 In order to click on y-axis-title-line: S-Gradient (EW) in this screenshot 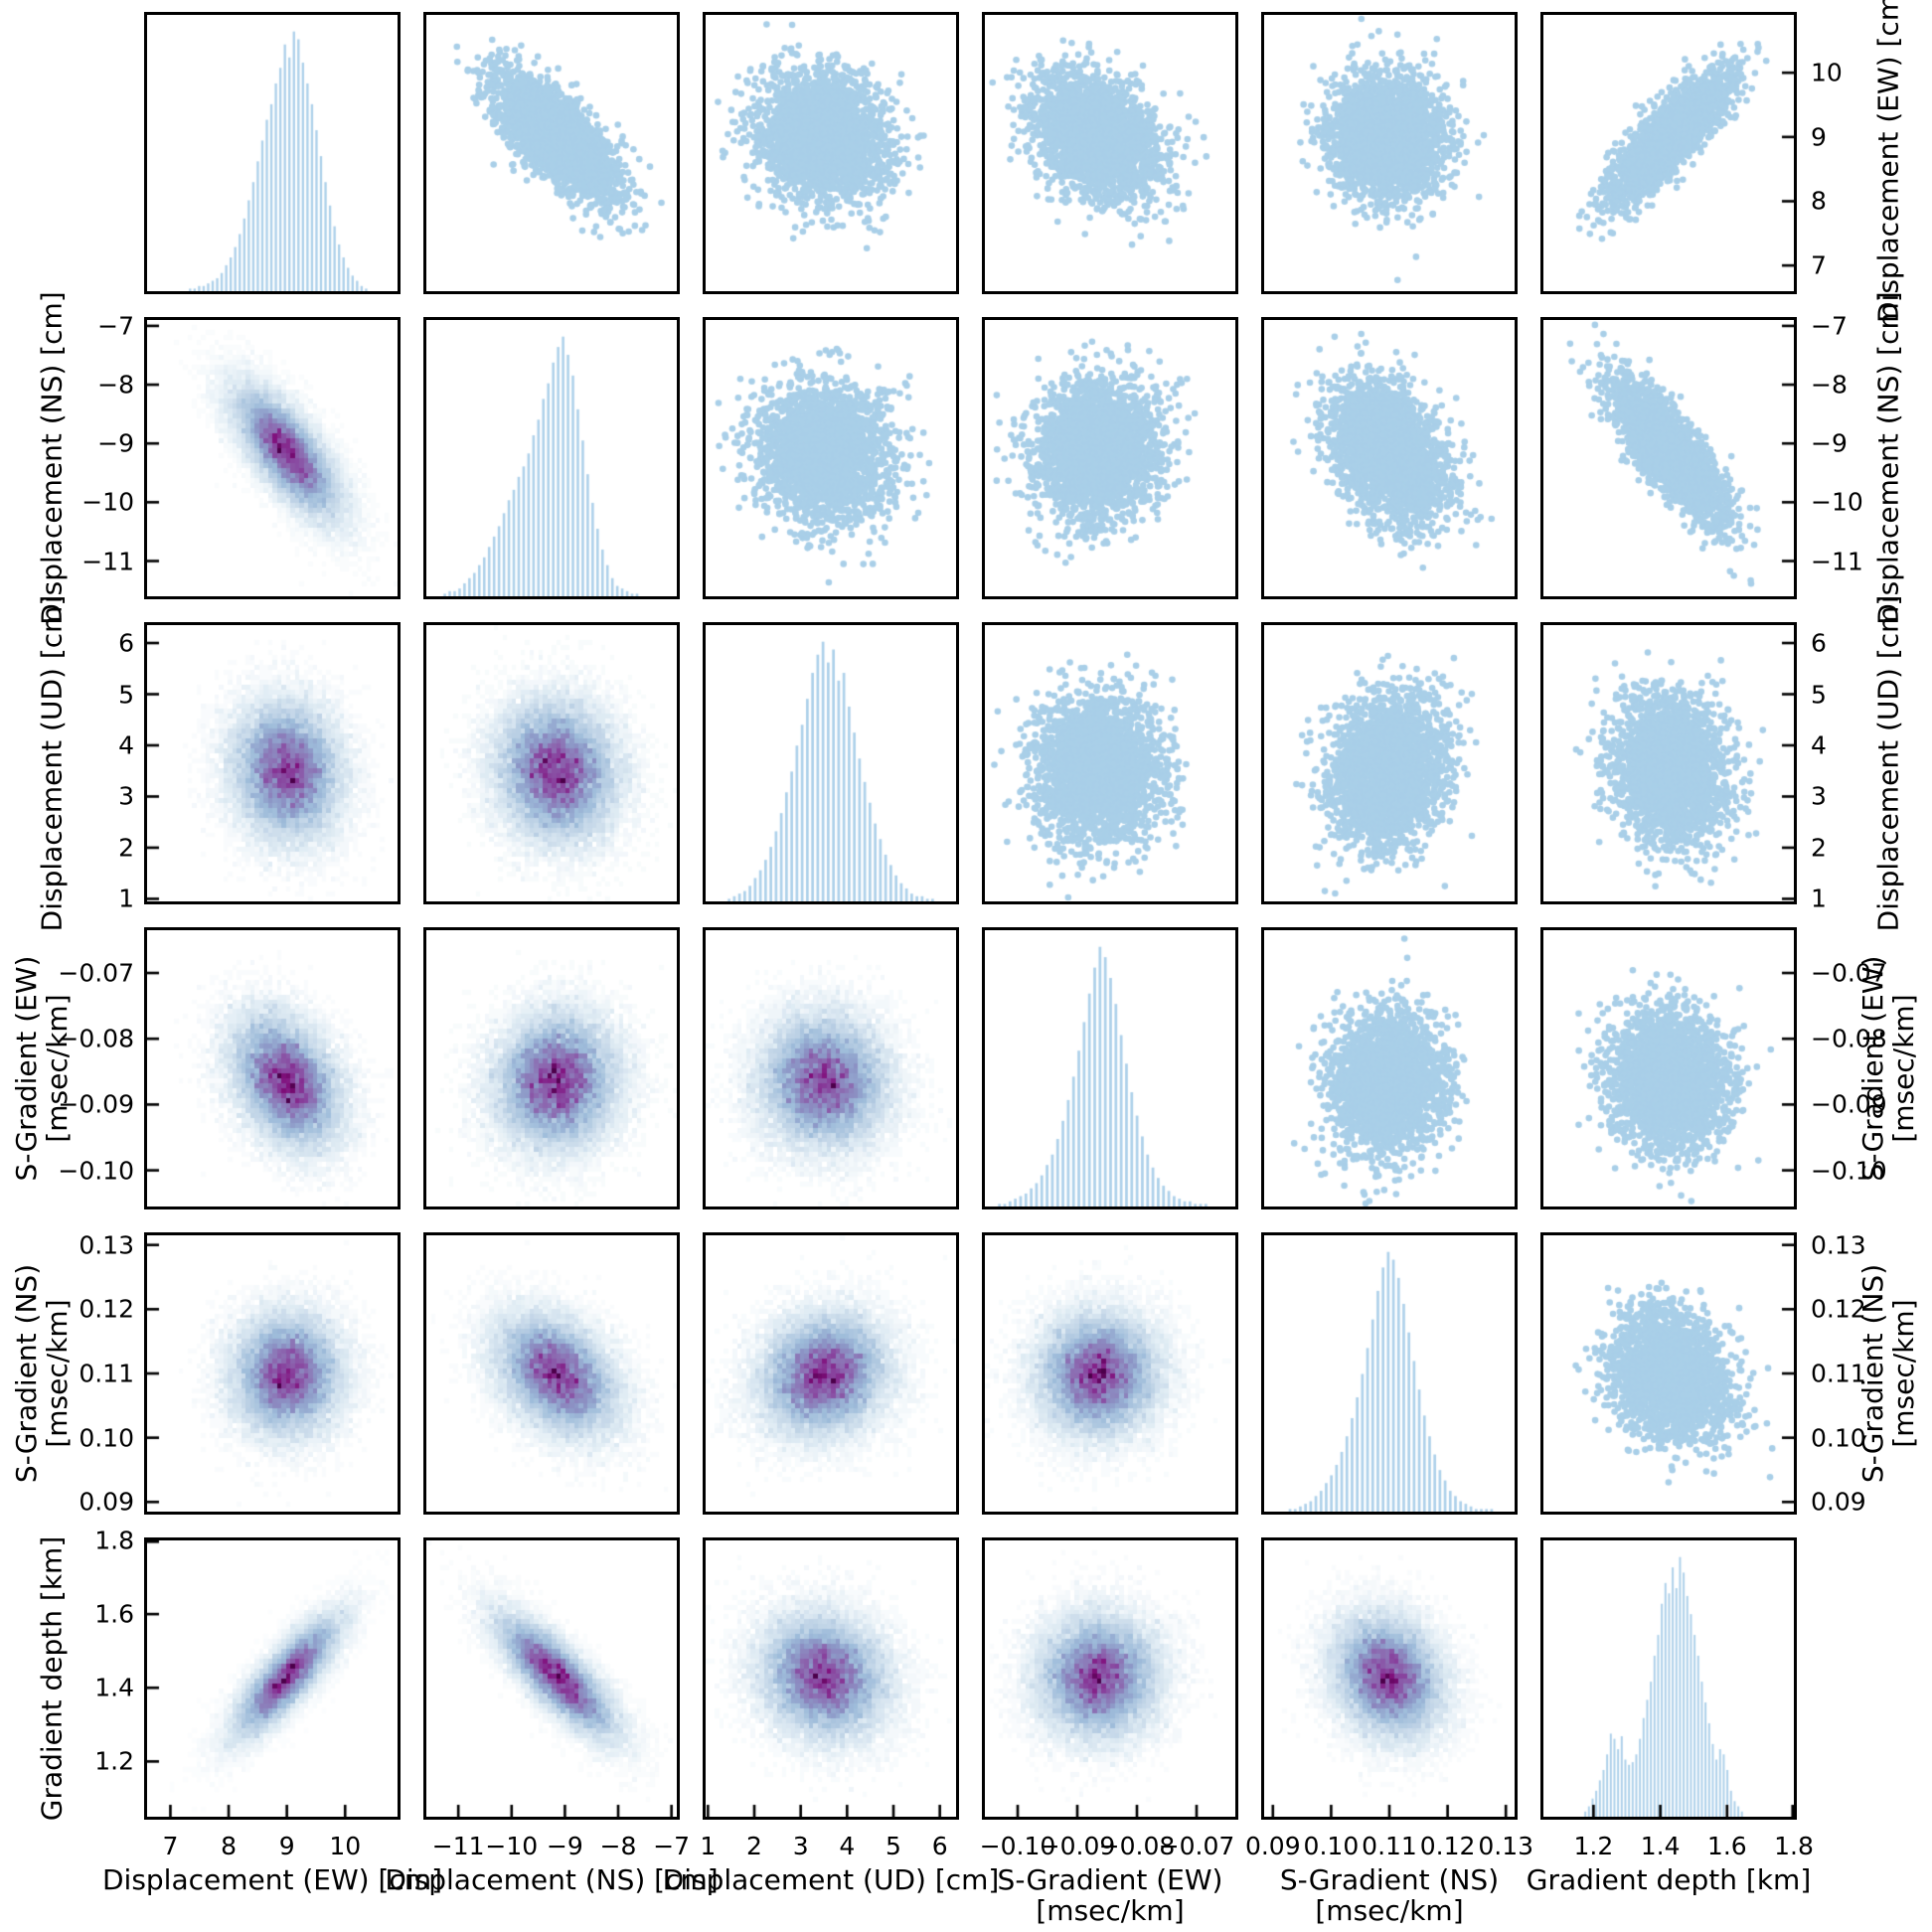, I will do `click(1872, 1068)`.